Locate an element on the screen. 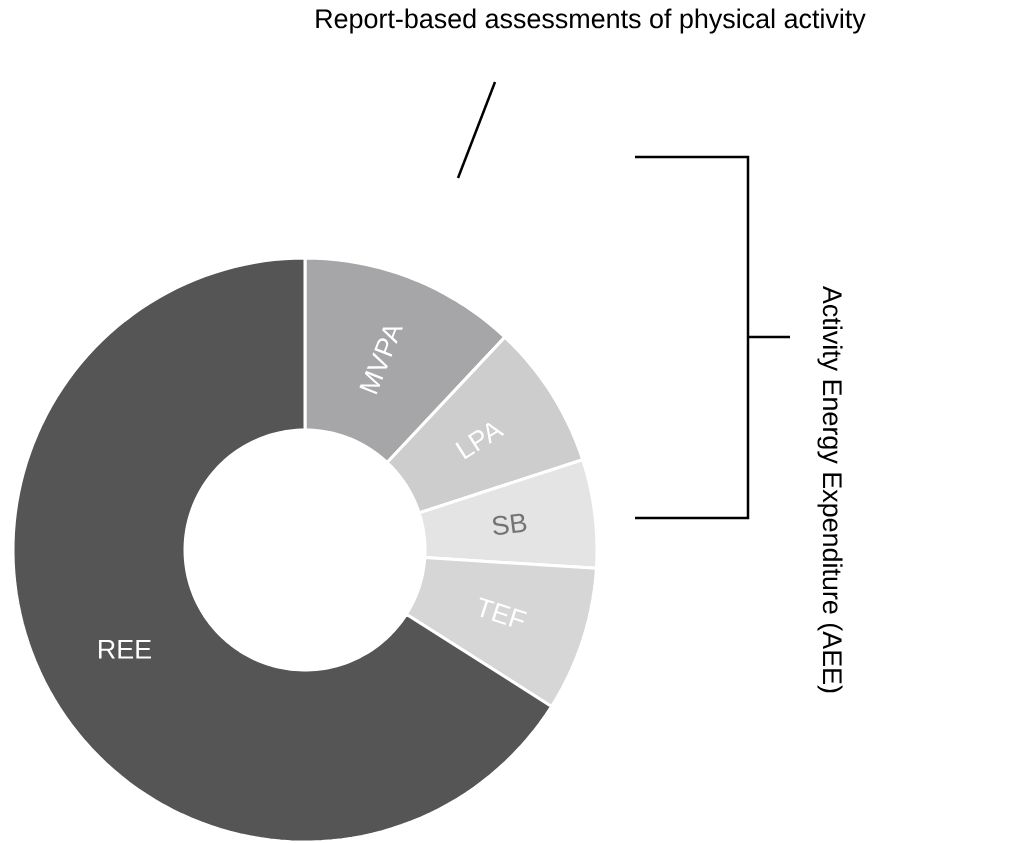 Image resolution: width=1018 pixels, height=843 pixels. text: Report-based assessments of physical activity is located at coordinates (591, 21).